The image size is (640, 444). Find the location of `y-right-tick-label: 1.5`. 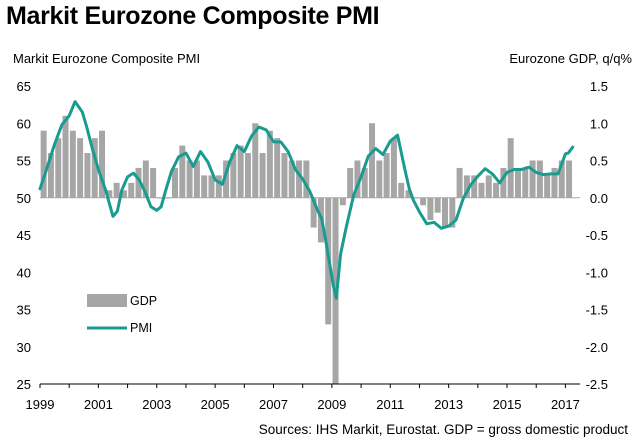

y-right-tick-label: 1.5 is located at coordinates (599, 86).